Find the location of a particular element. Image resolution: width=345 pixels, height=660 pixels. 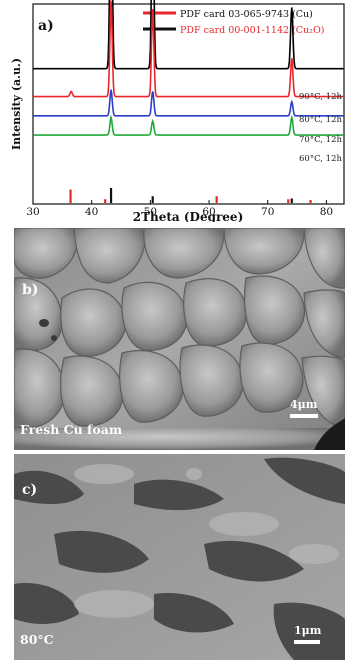

panel-b-label: b) is located at coordinates (30, 290).